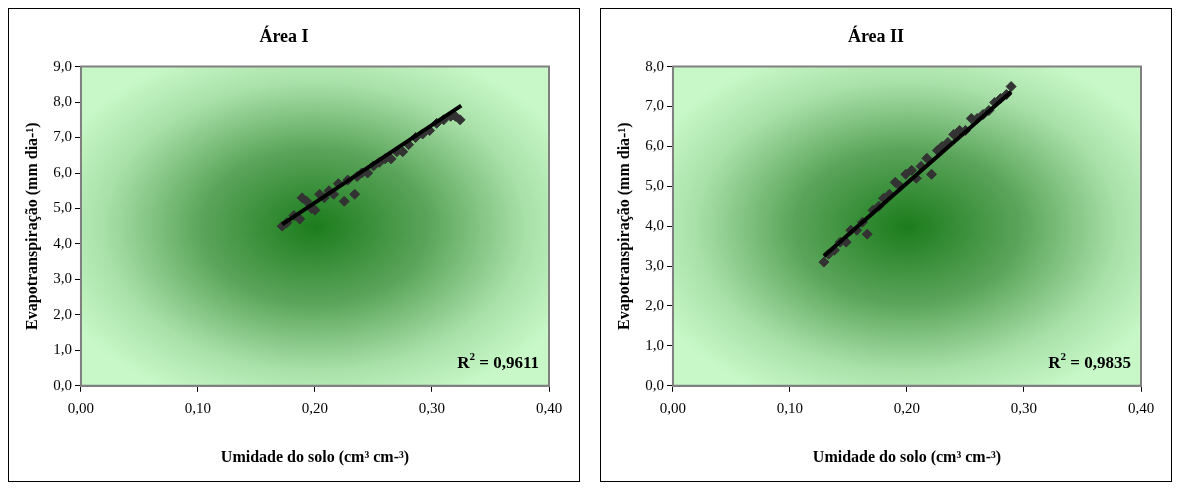 The width and height of the screenshot is (1187, 490). I want to click on chart-title: Área II, so click(876, 36).